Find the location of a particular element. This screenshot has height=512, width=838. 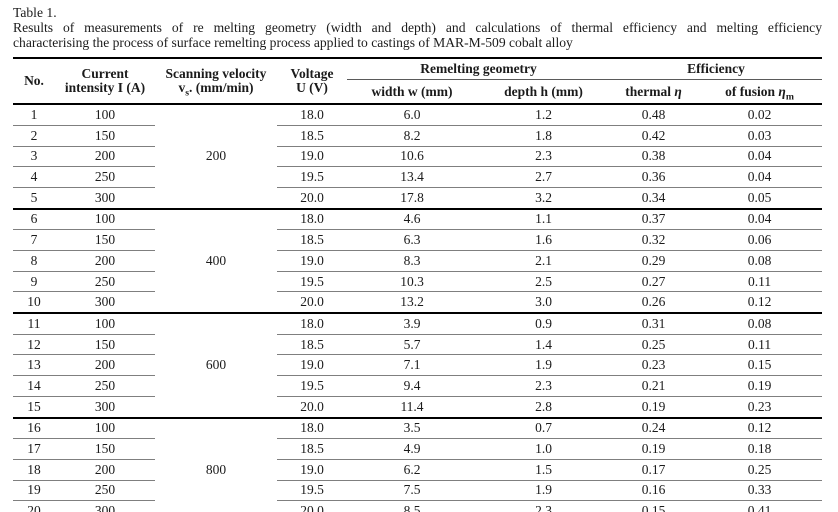

cell-thermal-efficiency: 0.25 is located at coordinates (654, 345).